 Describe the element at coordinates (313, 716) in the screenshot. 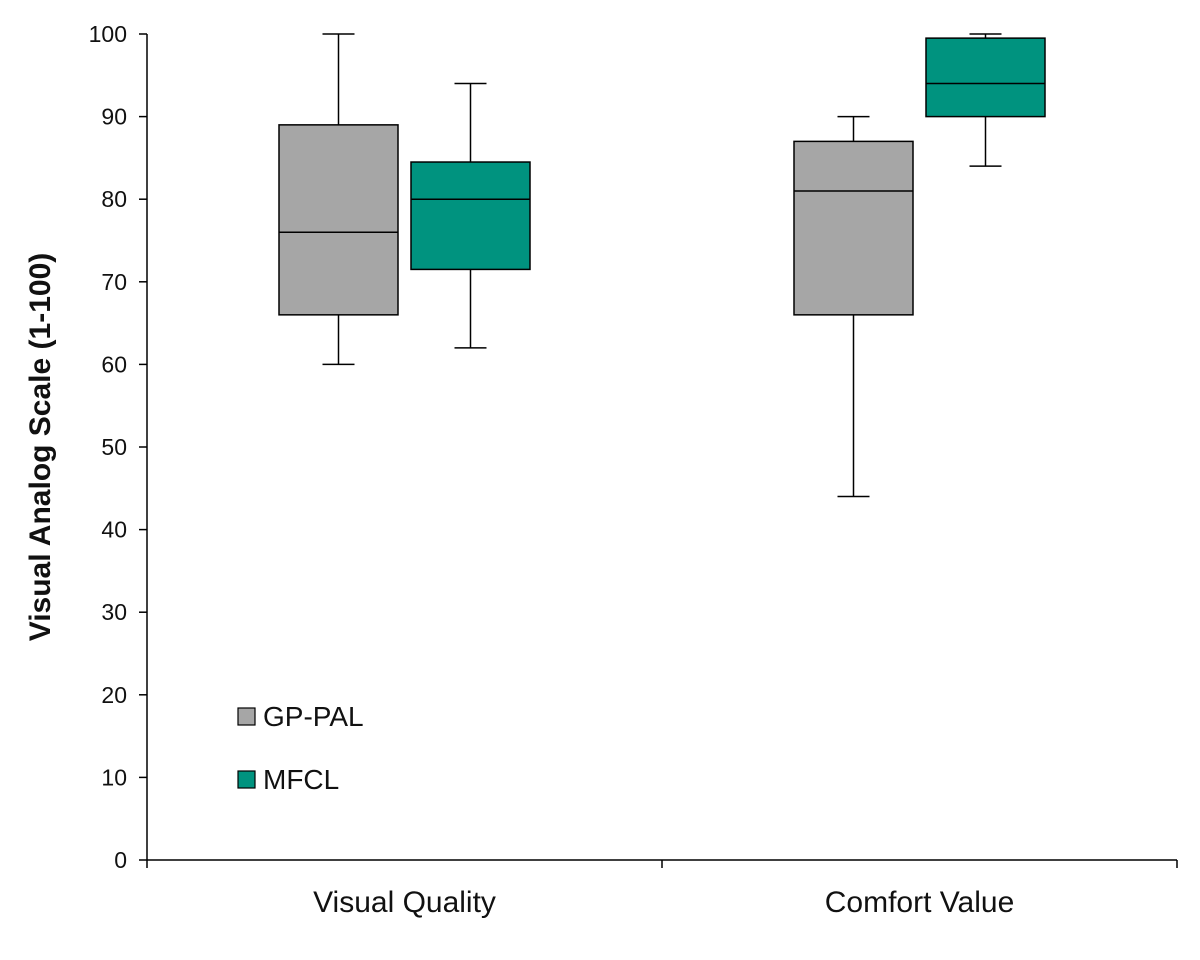

I see `legend-label-gp-pal: GP-PAL` at that location.